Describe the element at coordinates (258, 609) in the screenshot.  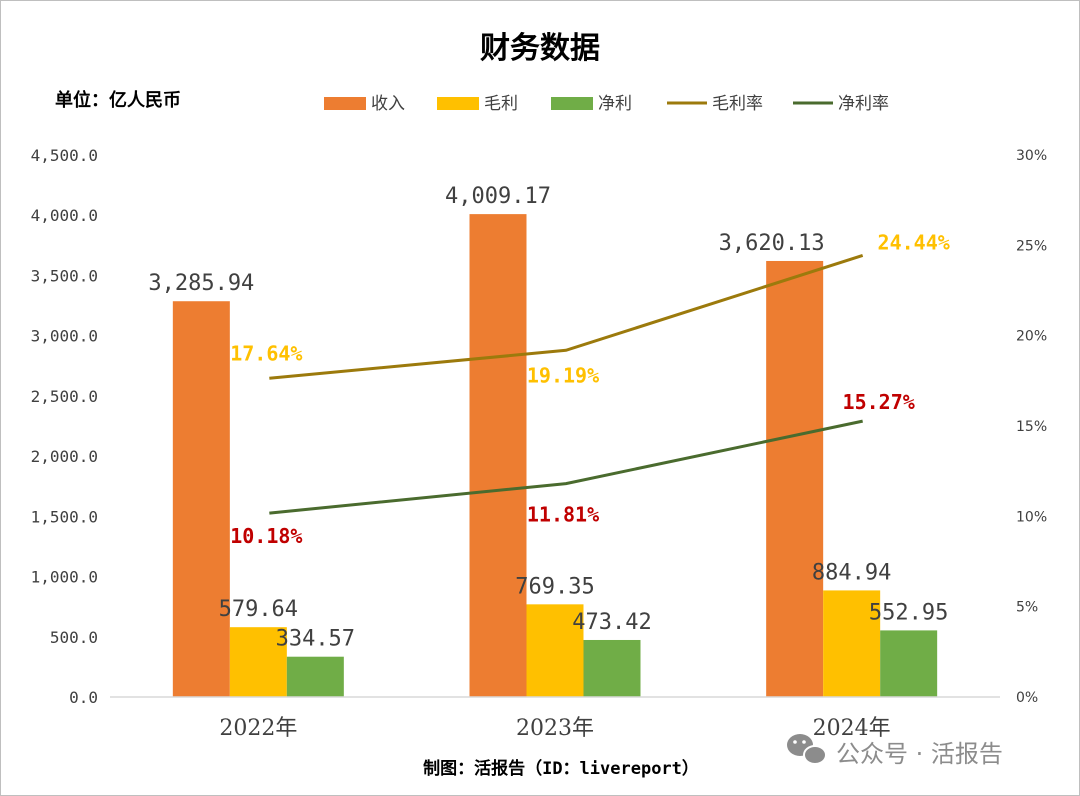
I see `bar-value-label: 579.64` at that location.